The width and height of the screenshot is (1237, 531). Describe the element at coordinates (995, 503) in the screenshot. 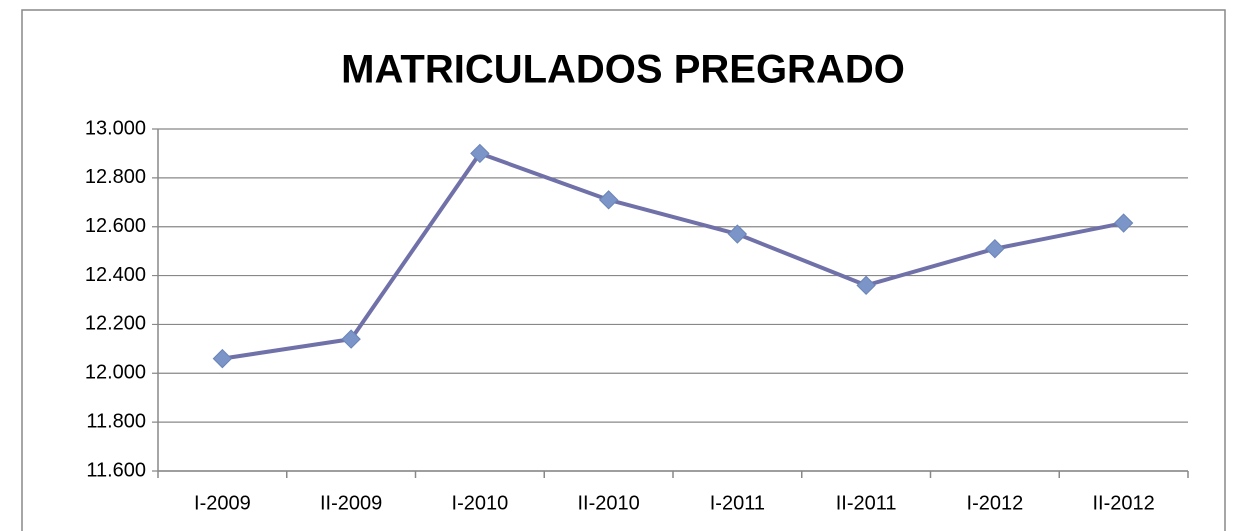

I see `x-tick-label: I-2012` at that location.